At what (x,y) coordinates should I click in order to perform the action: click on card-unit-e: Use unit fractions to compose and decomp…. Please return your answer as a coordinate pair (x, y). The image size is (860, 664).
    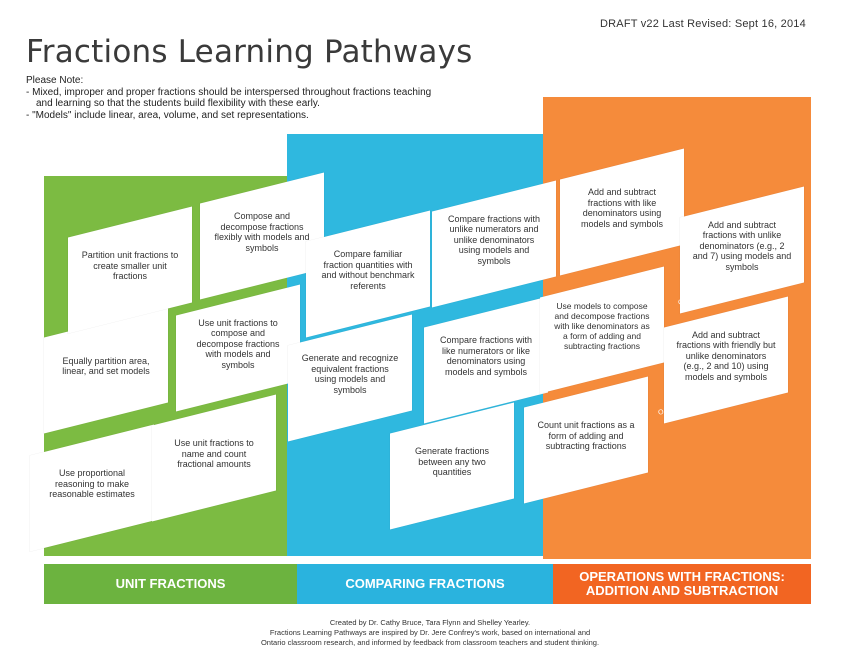
    Looking at the image, I should click on (238, 348).